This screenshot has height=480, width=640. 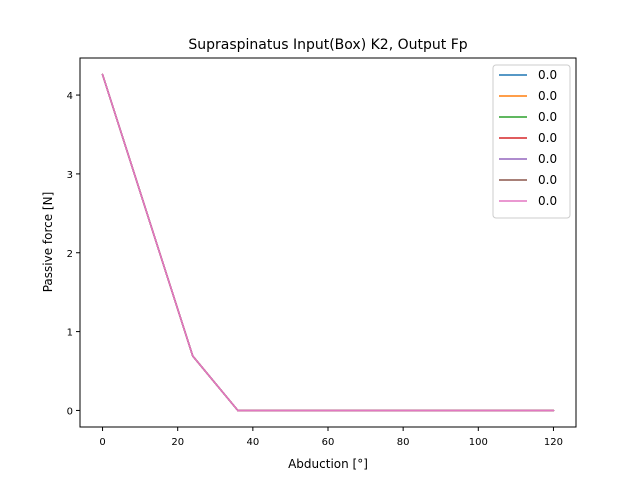 I want to click on y-tick-label: 4, so click(x=70, y=96).